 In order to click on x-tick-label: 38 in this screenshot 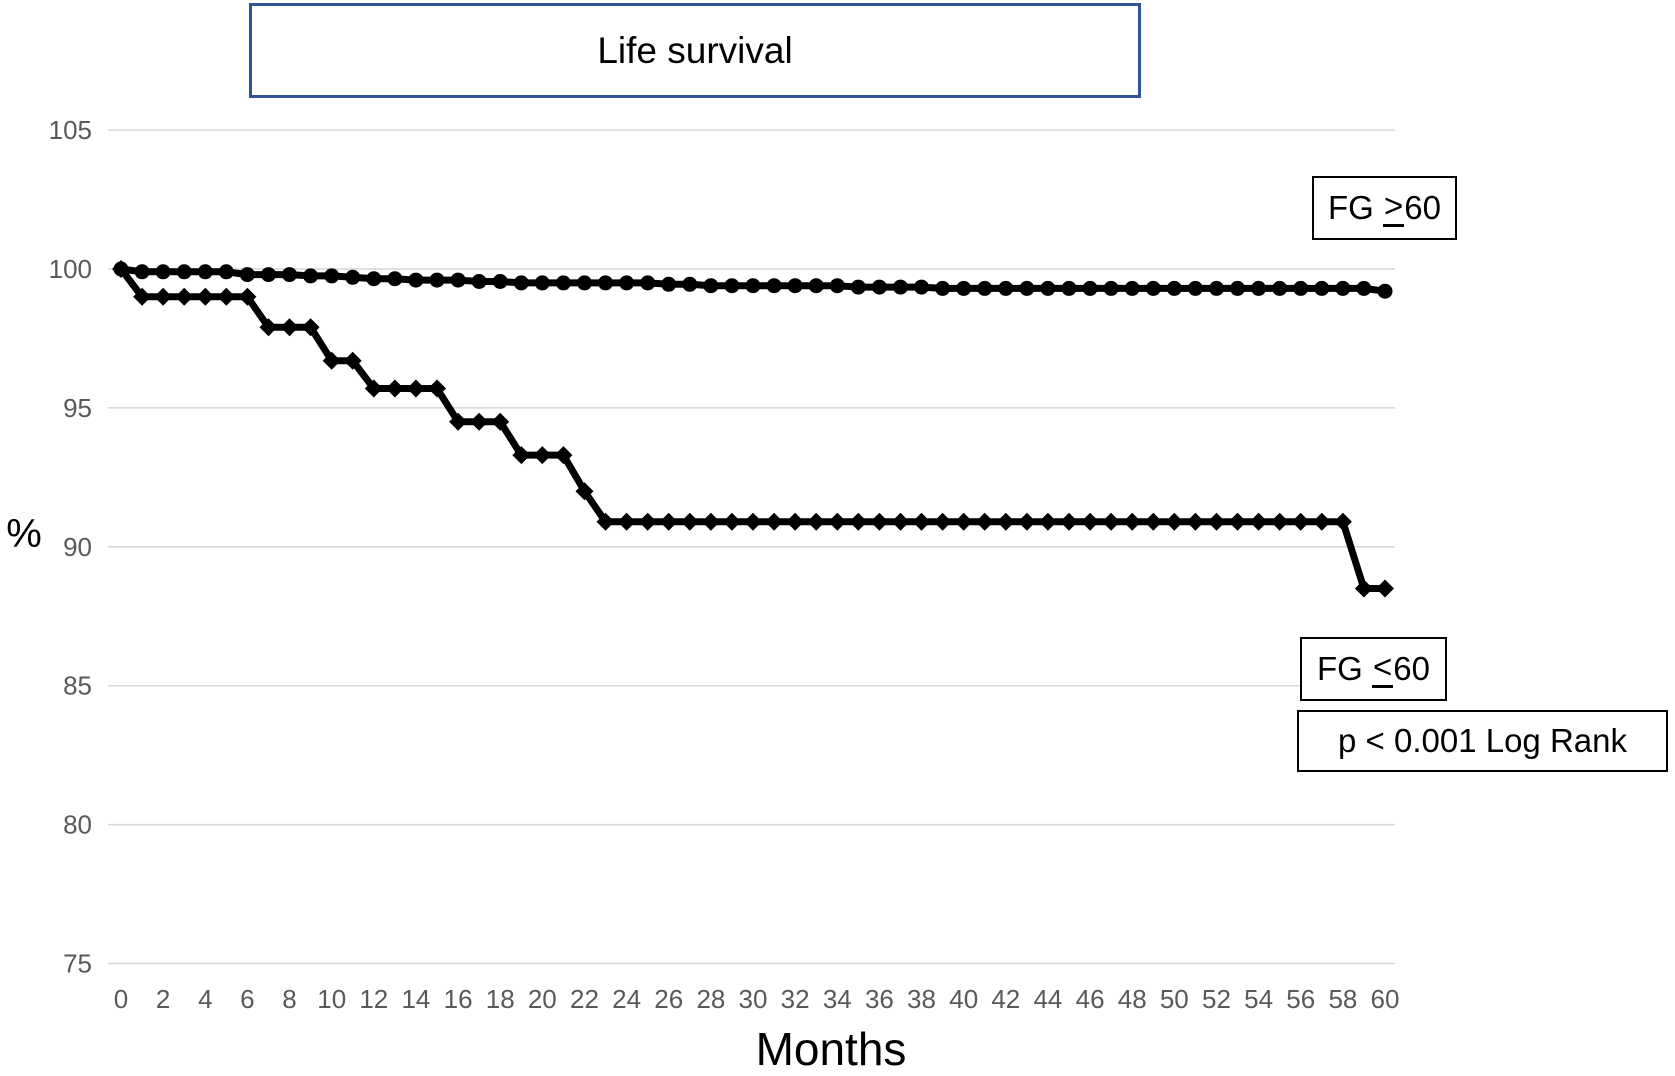, I will do `click(921, 999)`.